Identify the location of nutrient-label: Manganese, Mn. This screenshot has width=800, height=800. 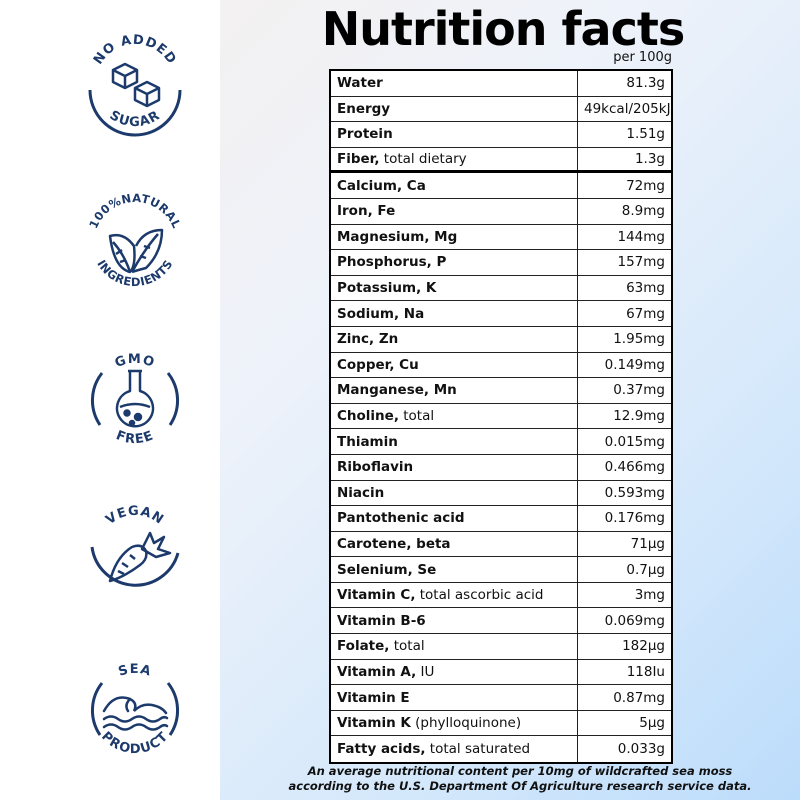
(397, 390).